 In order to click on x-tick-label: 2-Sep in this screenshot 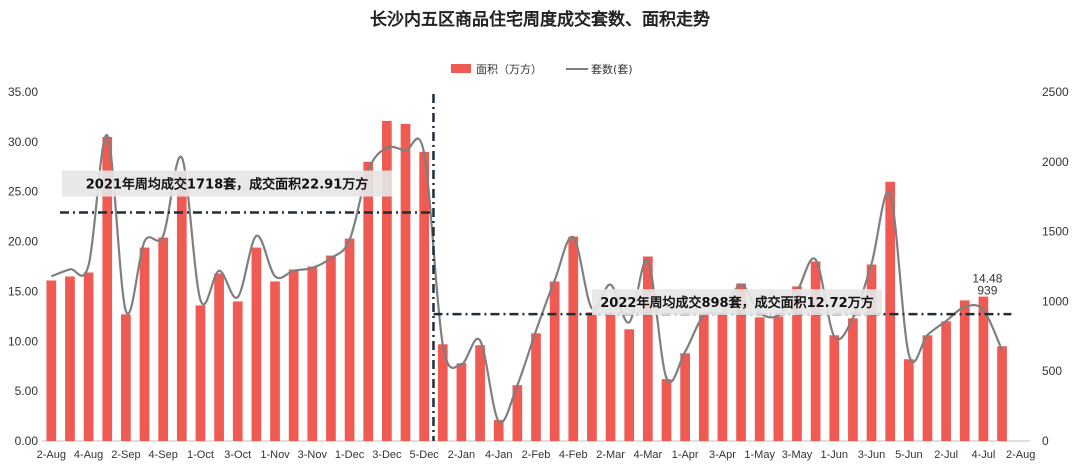, I will do `click(125, 455)`.